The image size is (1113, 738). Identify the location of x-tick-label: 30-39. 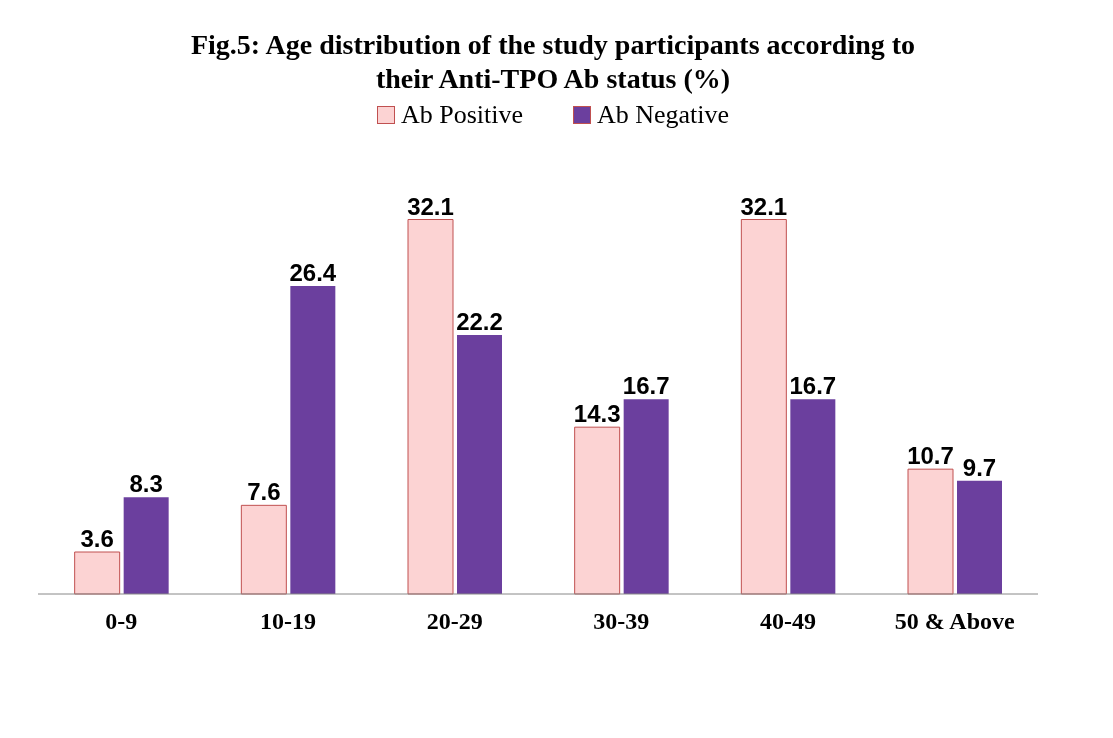
(621, 621).